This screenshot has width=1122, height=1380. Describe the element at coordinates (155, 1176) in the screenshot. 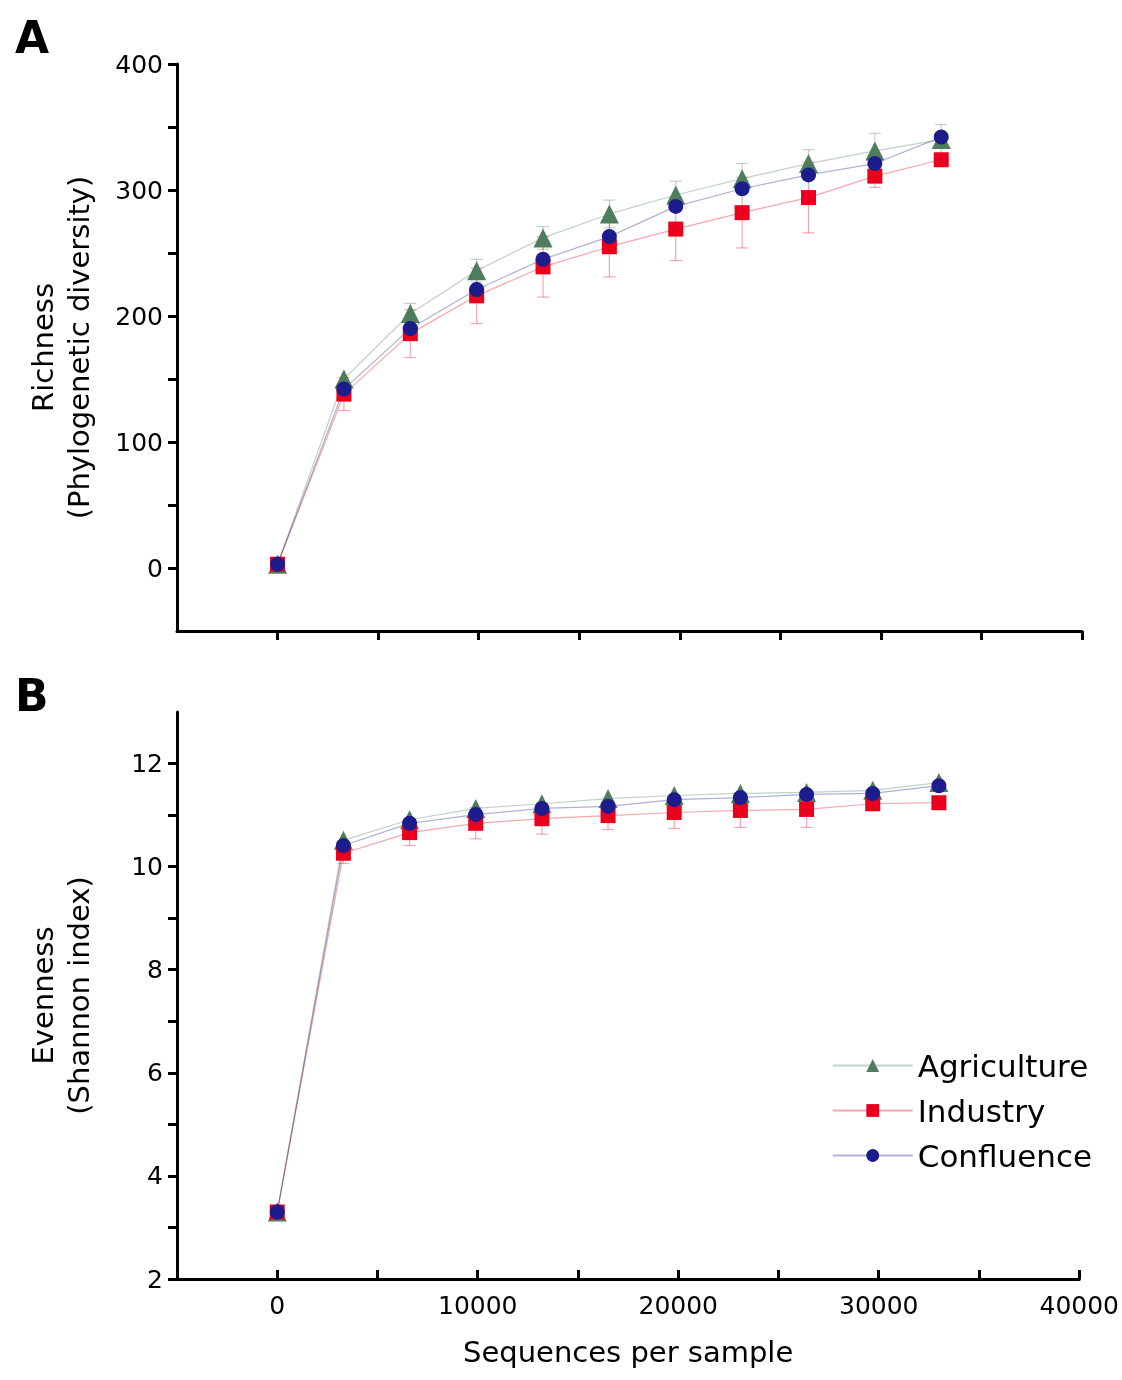

I see `y-tick-label: 4` at that location.